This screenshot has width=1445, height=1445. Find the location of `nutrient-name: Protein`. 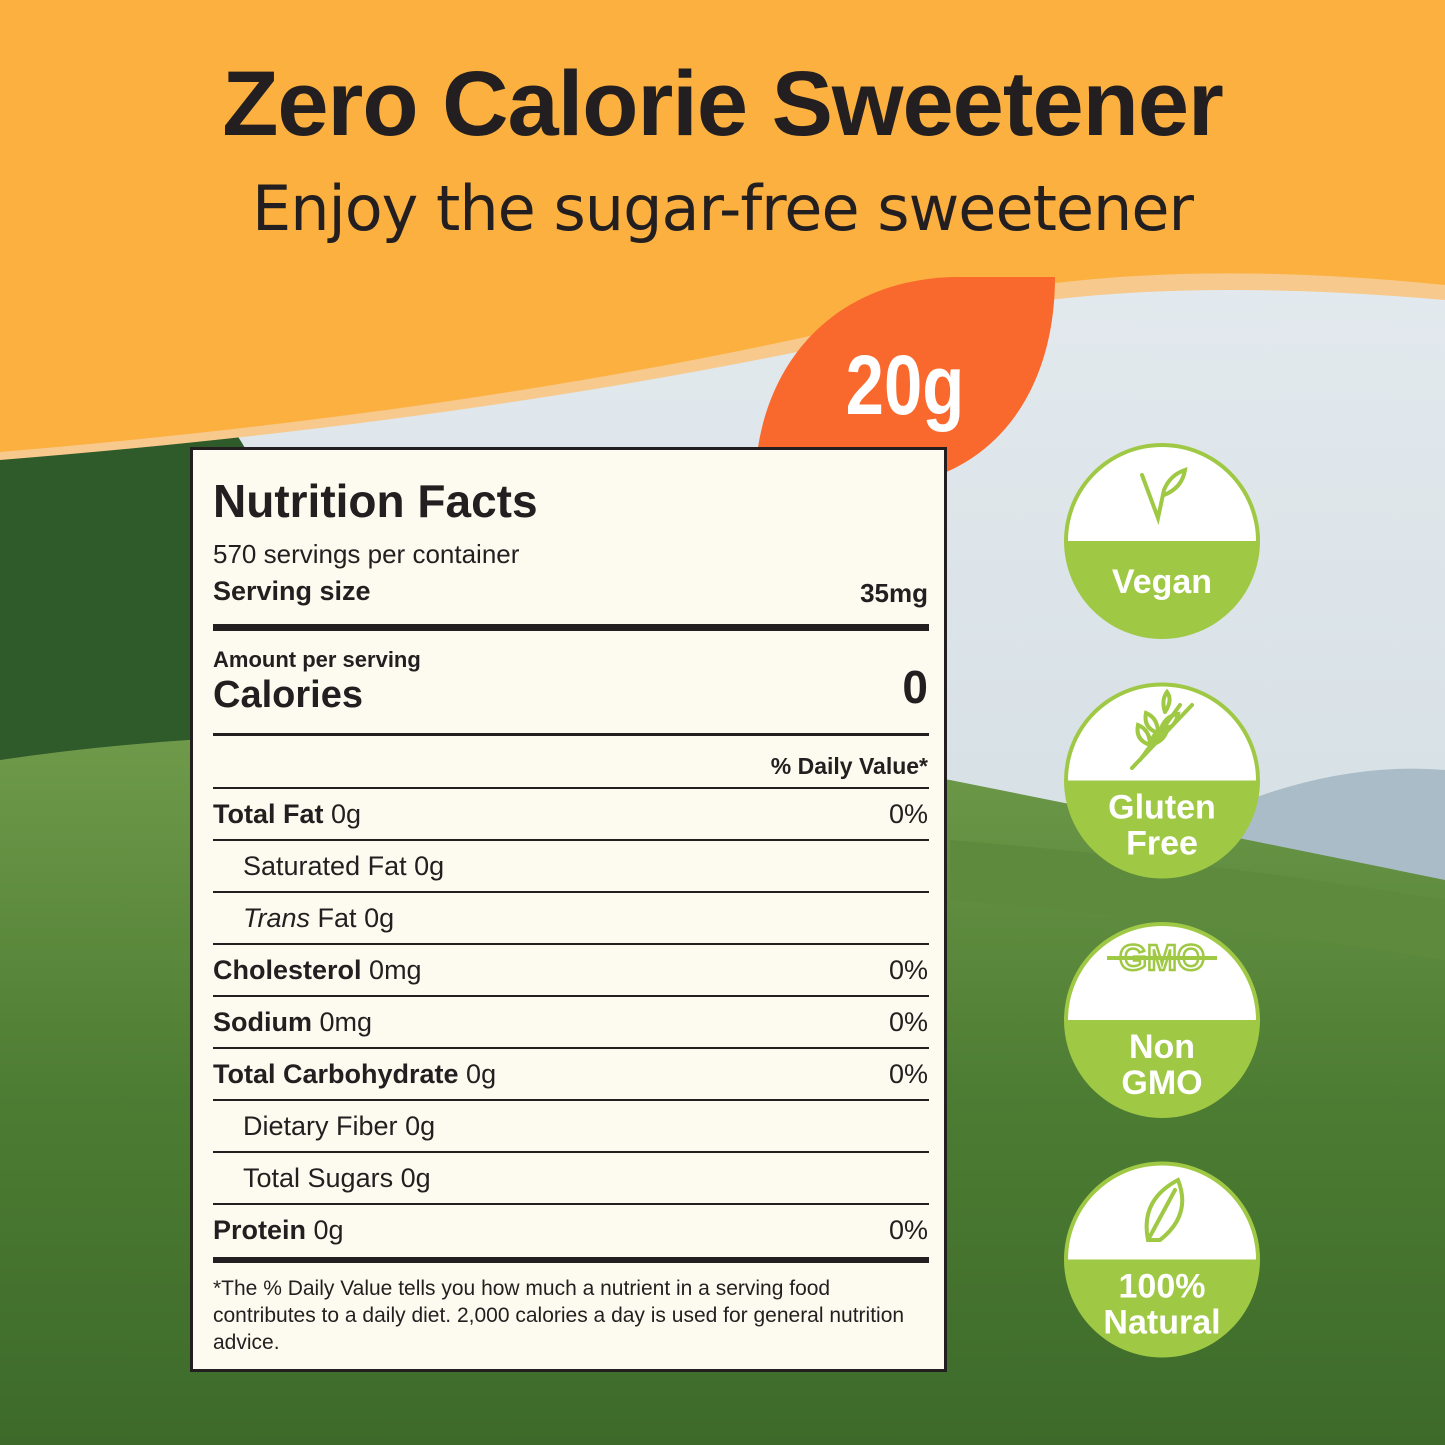

nutrient-name: Protein is located at coordinates (260, 1230).